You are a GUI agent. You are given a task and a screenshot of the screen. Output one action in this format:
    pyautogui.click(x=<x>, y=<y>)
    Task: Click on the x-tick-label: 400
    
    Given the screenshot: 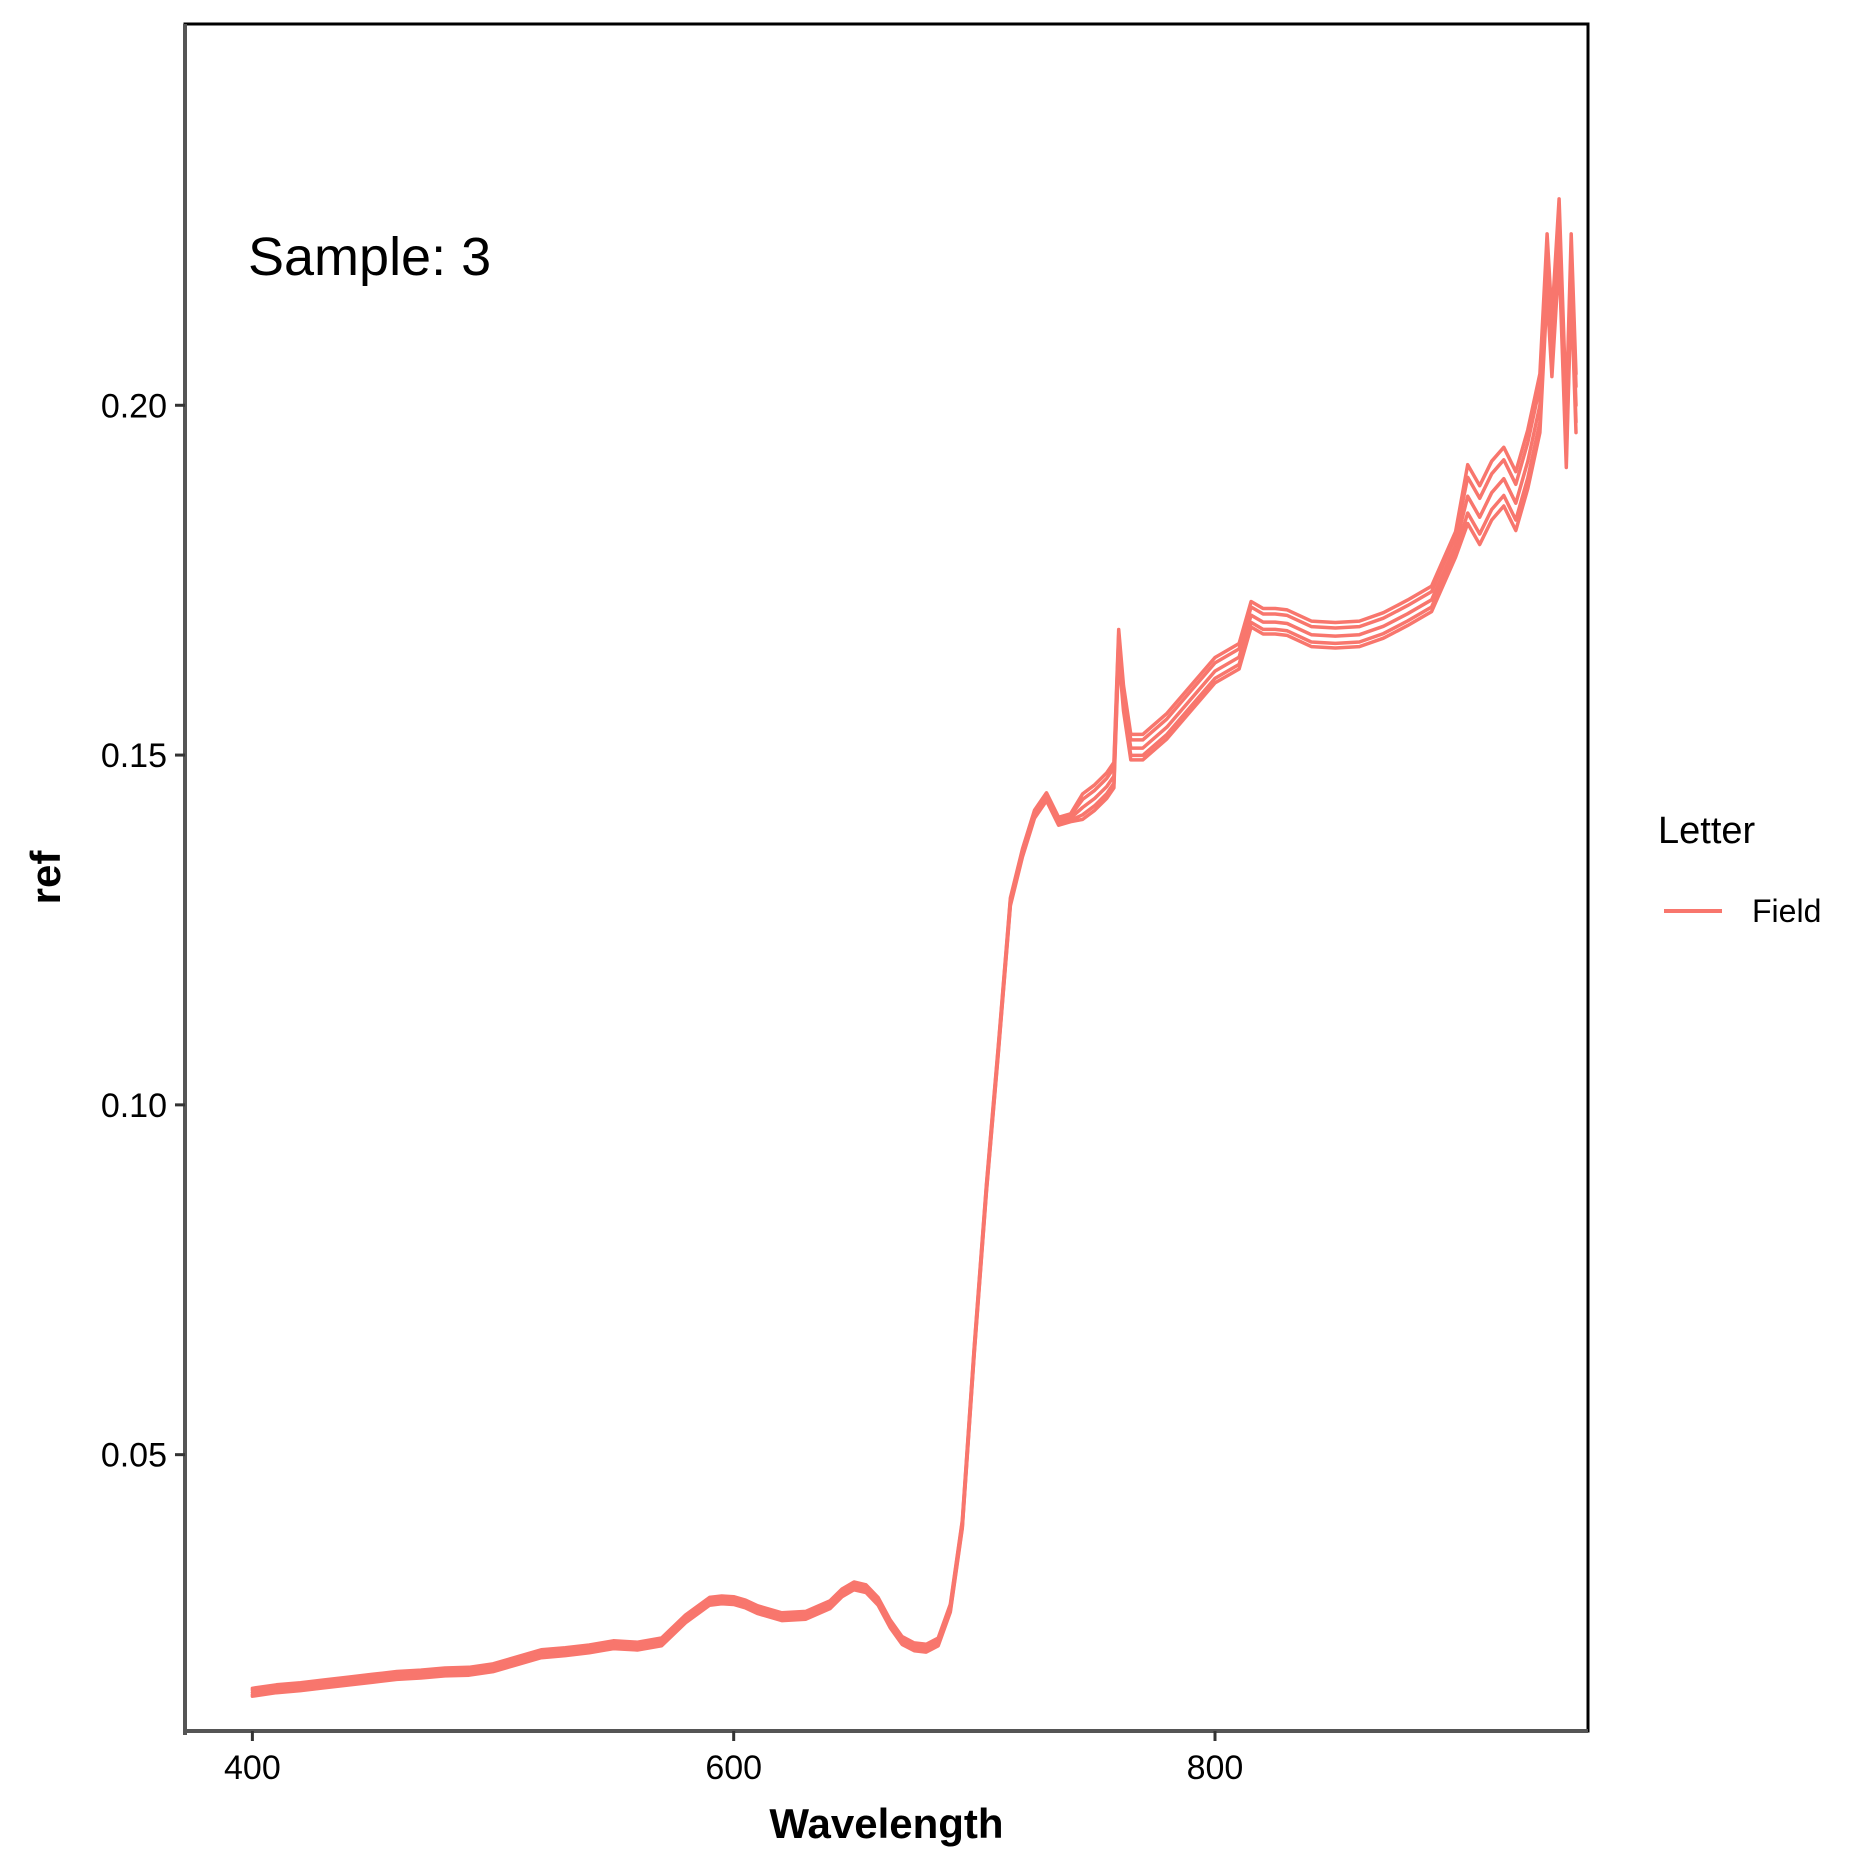 What is the action you would take?
    pyautogui.click(x=252, y=1768)
    